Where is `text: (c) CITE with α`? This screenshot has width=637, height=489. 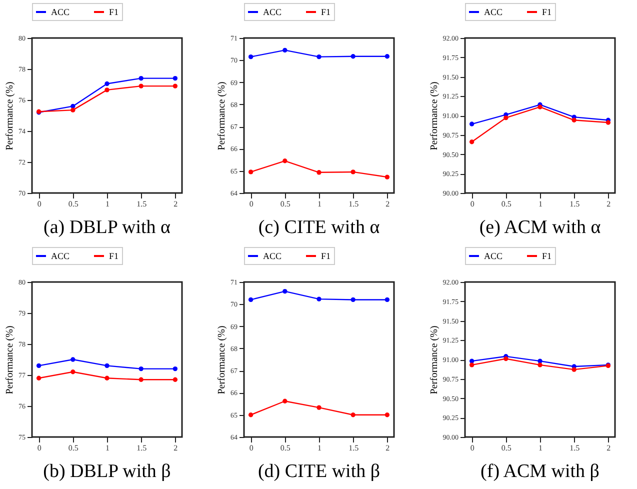 text: (c) CITE with α is located at coordinates (319, 227).